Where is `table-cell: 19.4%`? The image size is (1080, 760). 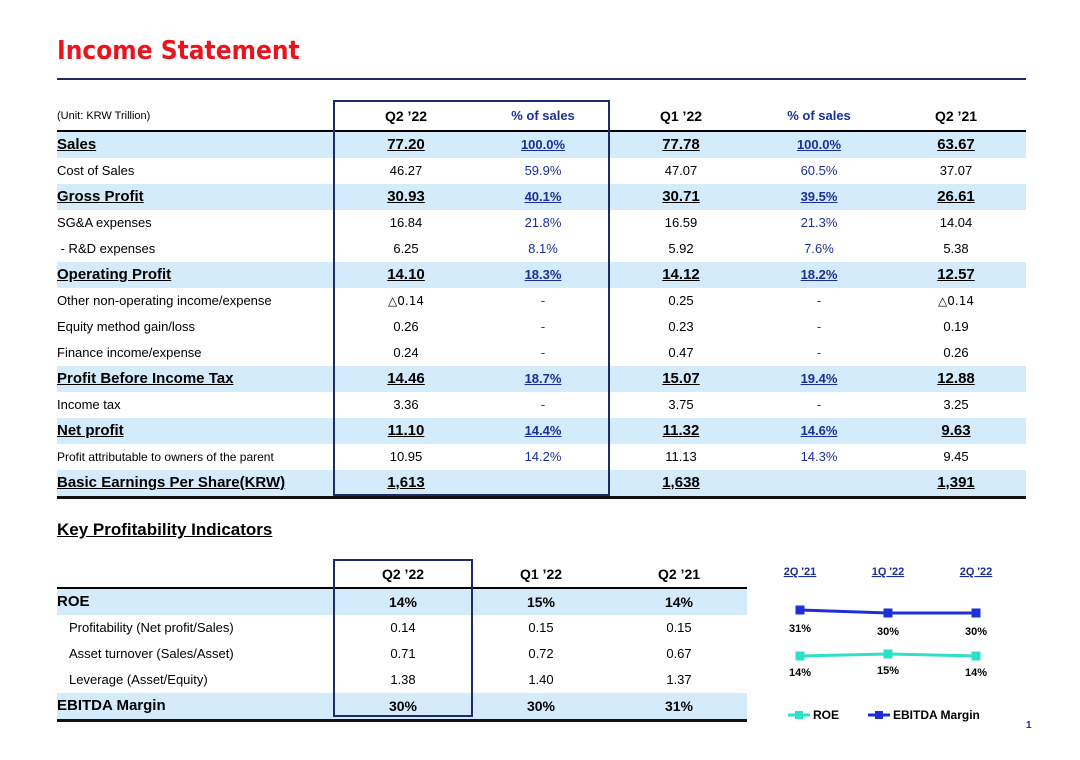
table-cell: 19.4% is located at coordinates (819, 378).